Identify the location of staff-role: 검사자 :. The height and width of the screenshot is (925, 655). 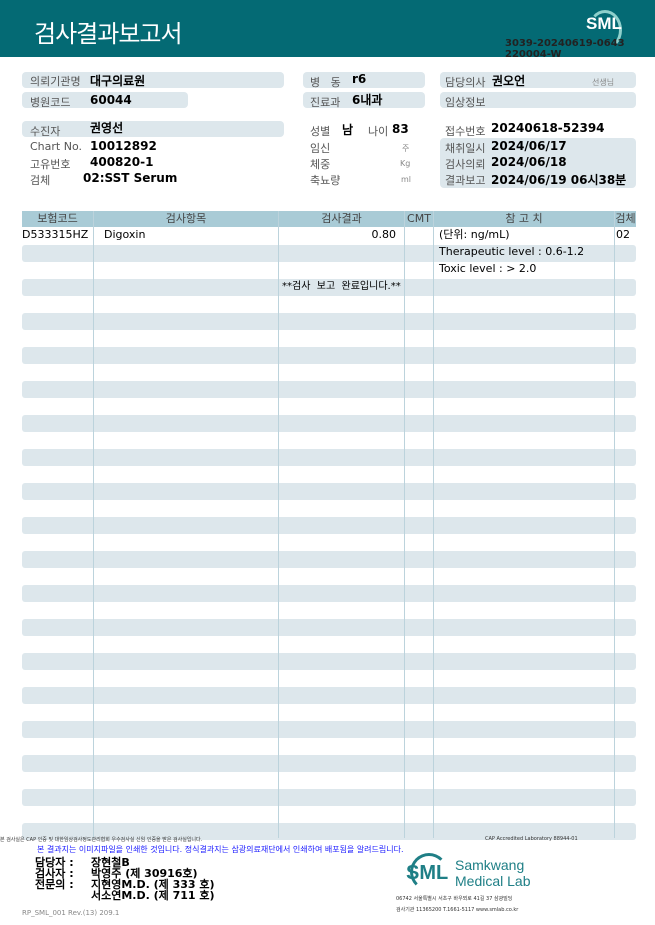
(54, 873).